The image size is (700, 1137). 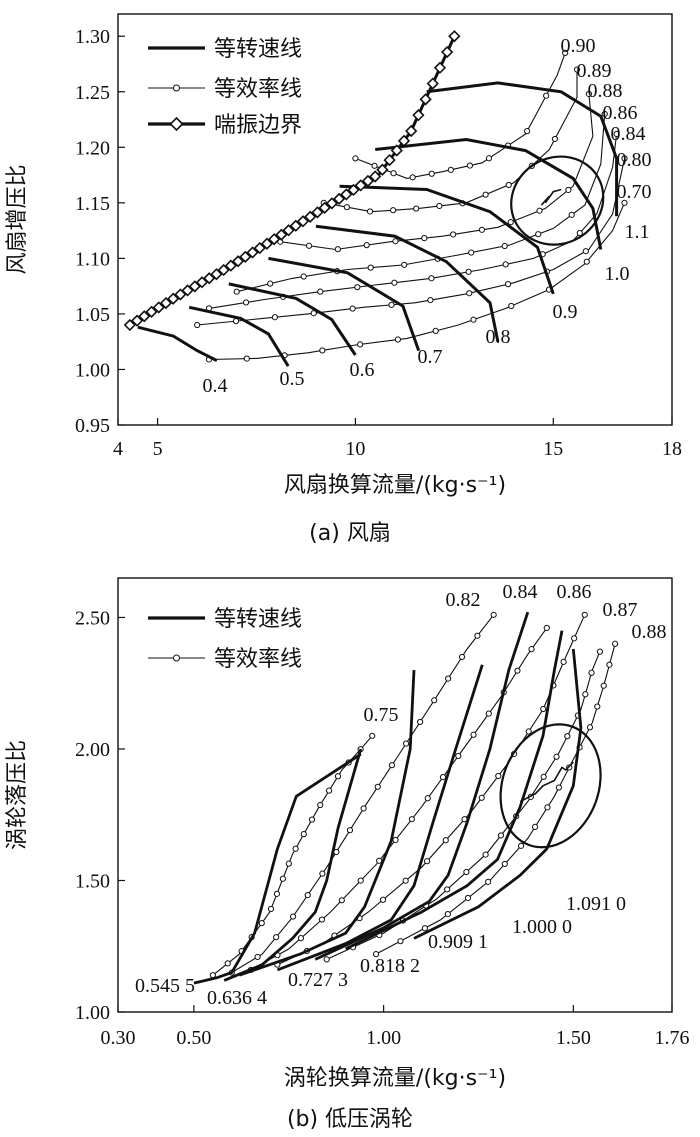 What do you see at coordinates (573, 1038) in the screenshot?
I see `turbine-x-tick-label: 1.50` at bounding box center [573, 1038].